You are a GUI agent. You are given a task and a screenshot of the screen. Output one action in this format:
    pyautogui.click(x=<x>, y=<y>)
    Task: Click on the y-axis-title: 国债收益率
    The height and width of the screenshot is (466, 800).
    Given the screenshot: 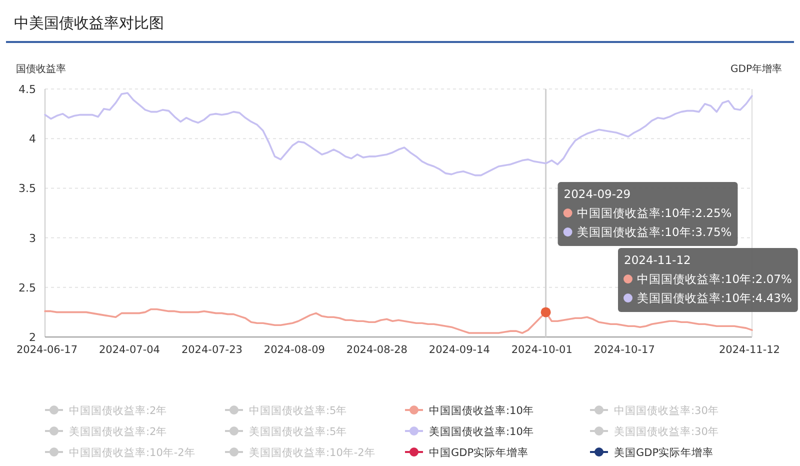 What is the action you would take?
    pyautogui.click(x=41, y=69)
    